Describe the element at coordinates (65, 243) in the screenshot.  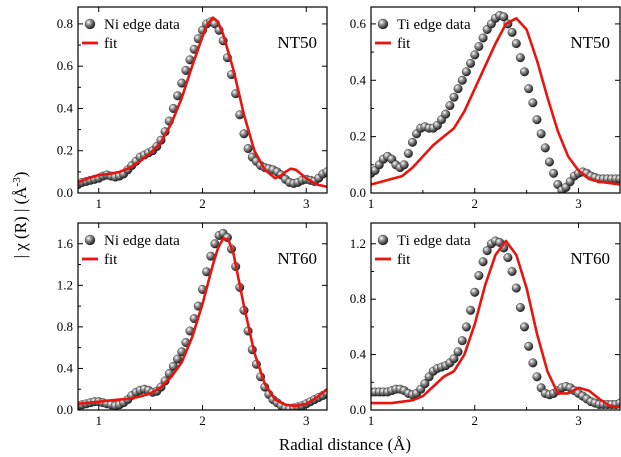
I see `y-tick-label: 1.6` at that location.